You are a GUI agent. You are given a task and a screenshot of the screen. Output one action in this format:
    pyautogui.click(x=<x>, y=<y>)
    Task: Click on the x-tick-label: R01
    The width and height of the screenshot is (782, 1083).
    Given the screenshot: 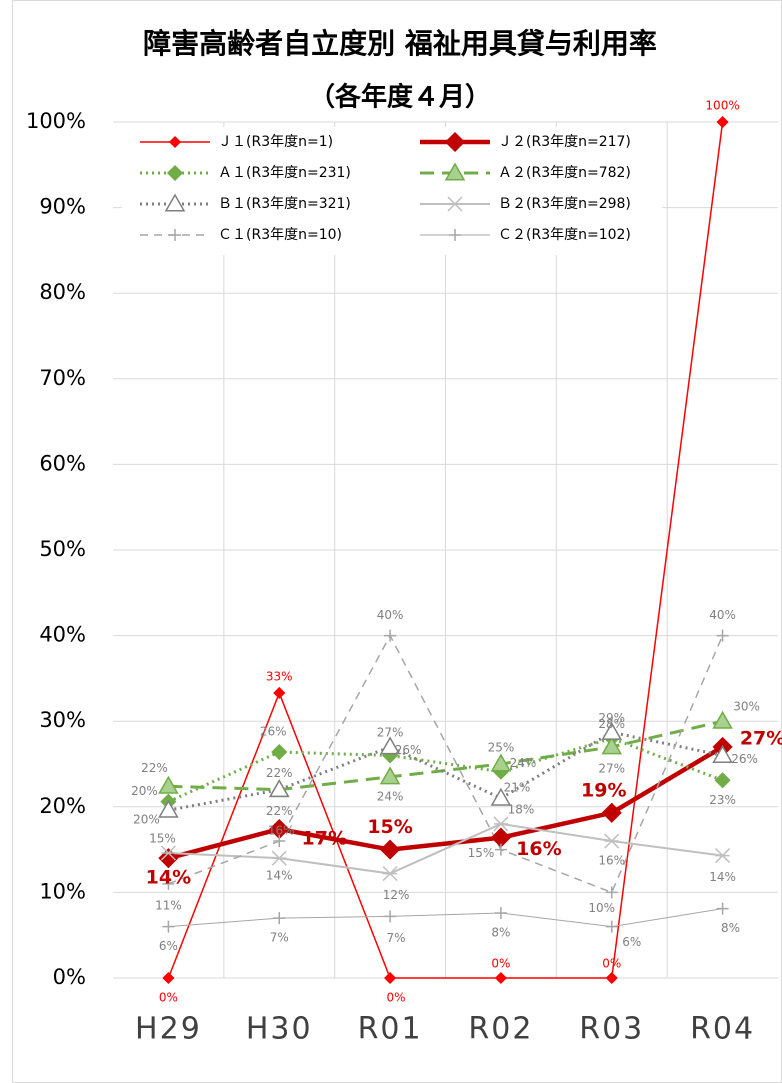 What is the action you would take?
    pyautogui.click(x=390, y=1029)
    